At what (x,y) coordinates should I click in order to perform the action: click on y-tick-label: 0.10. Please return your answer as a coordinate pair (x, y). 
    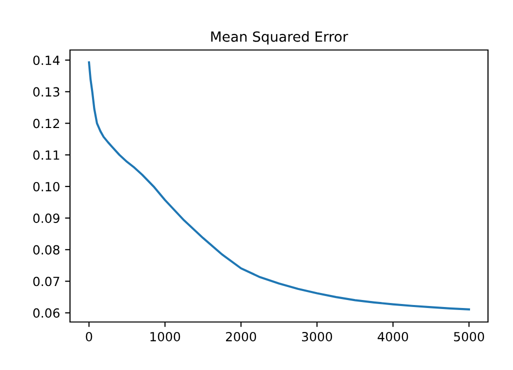
    Looking at the image, I should click on (46, 187).